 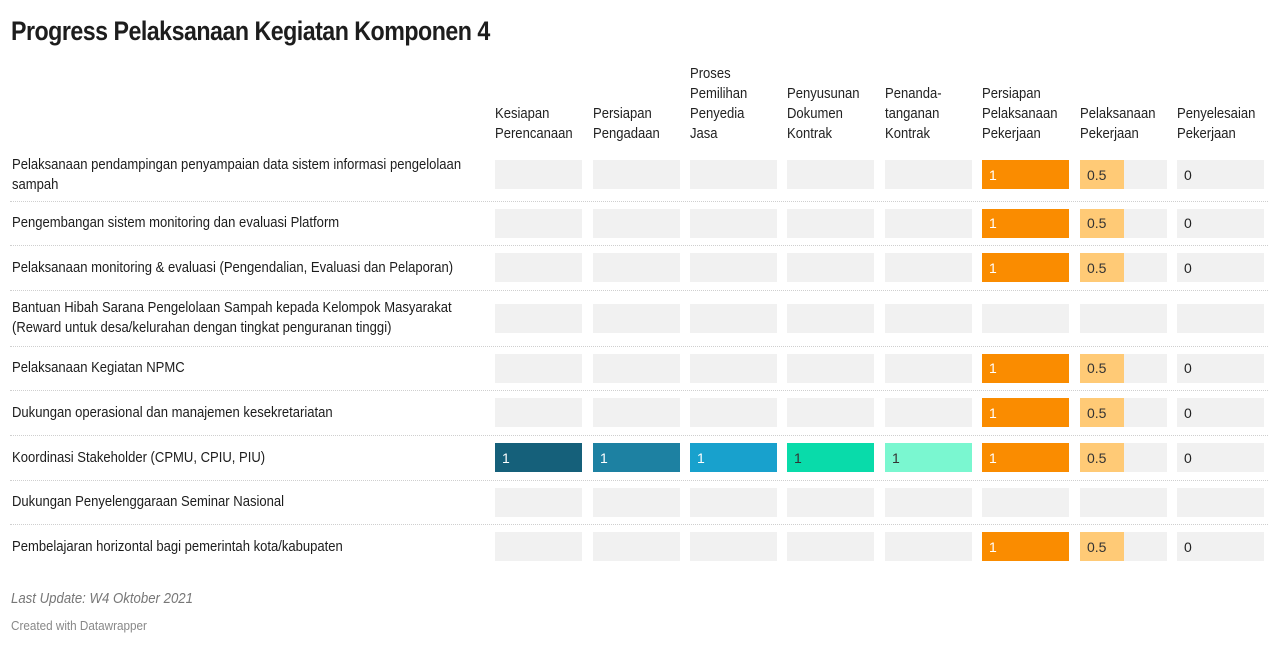 I want to click on column-header-label: Penyusunan Dokumen Kontrak, so click(x=823, y=114).